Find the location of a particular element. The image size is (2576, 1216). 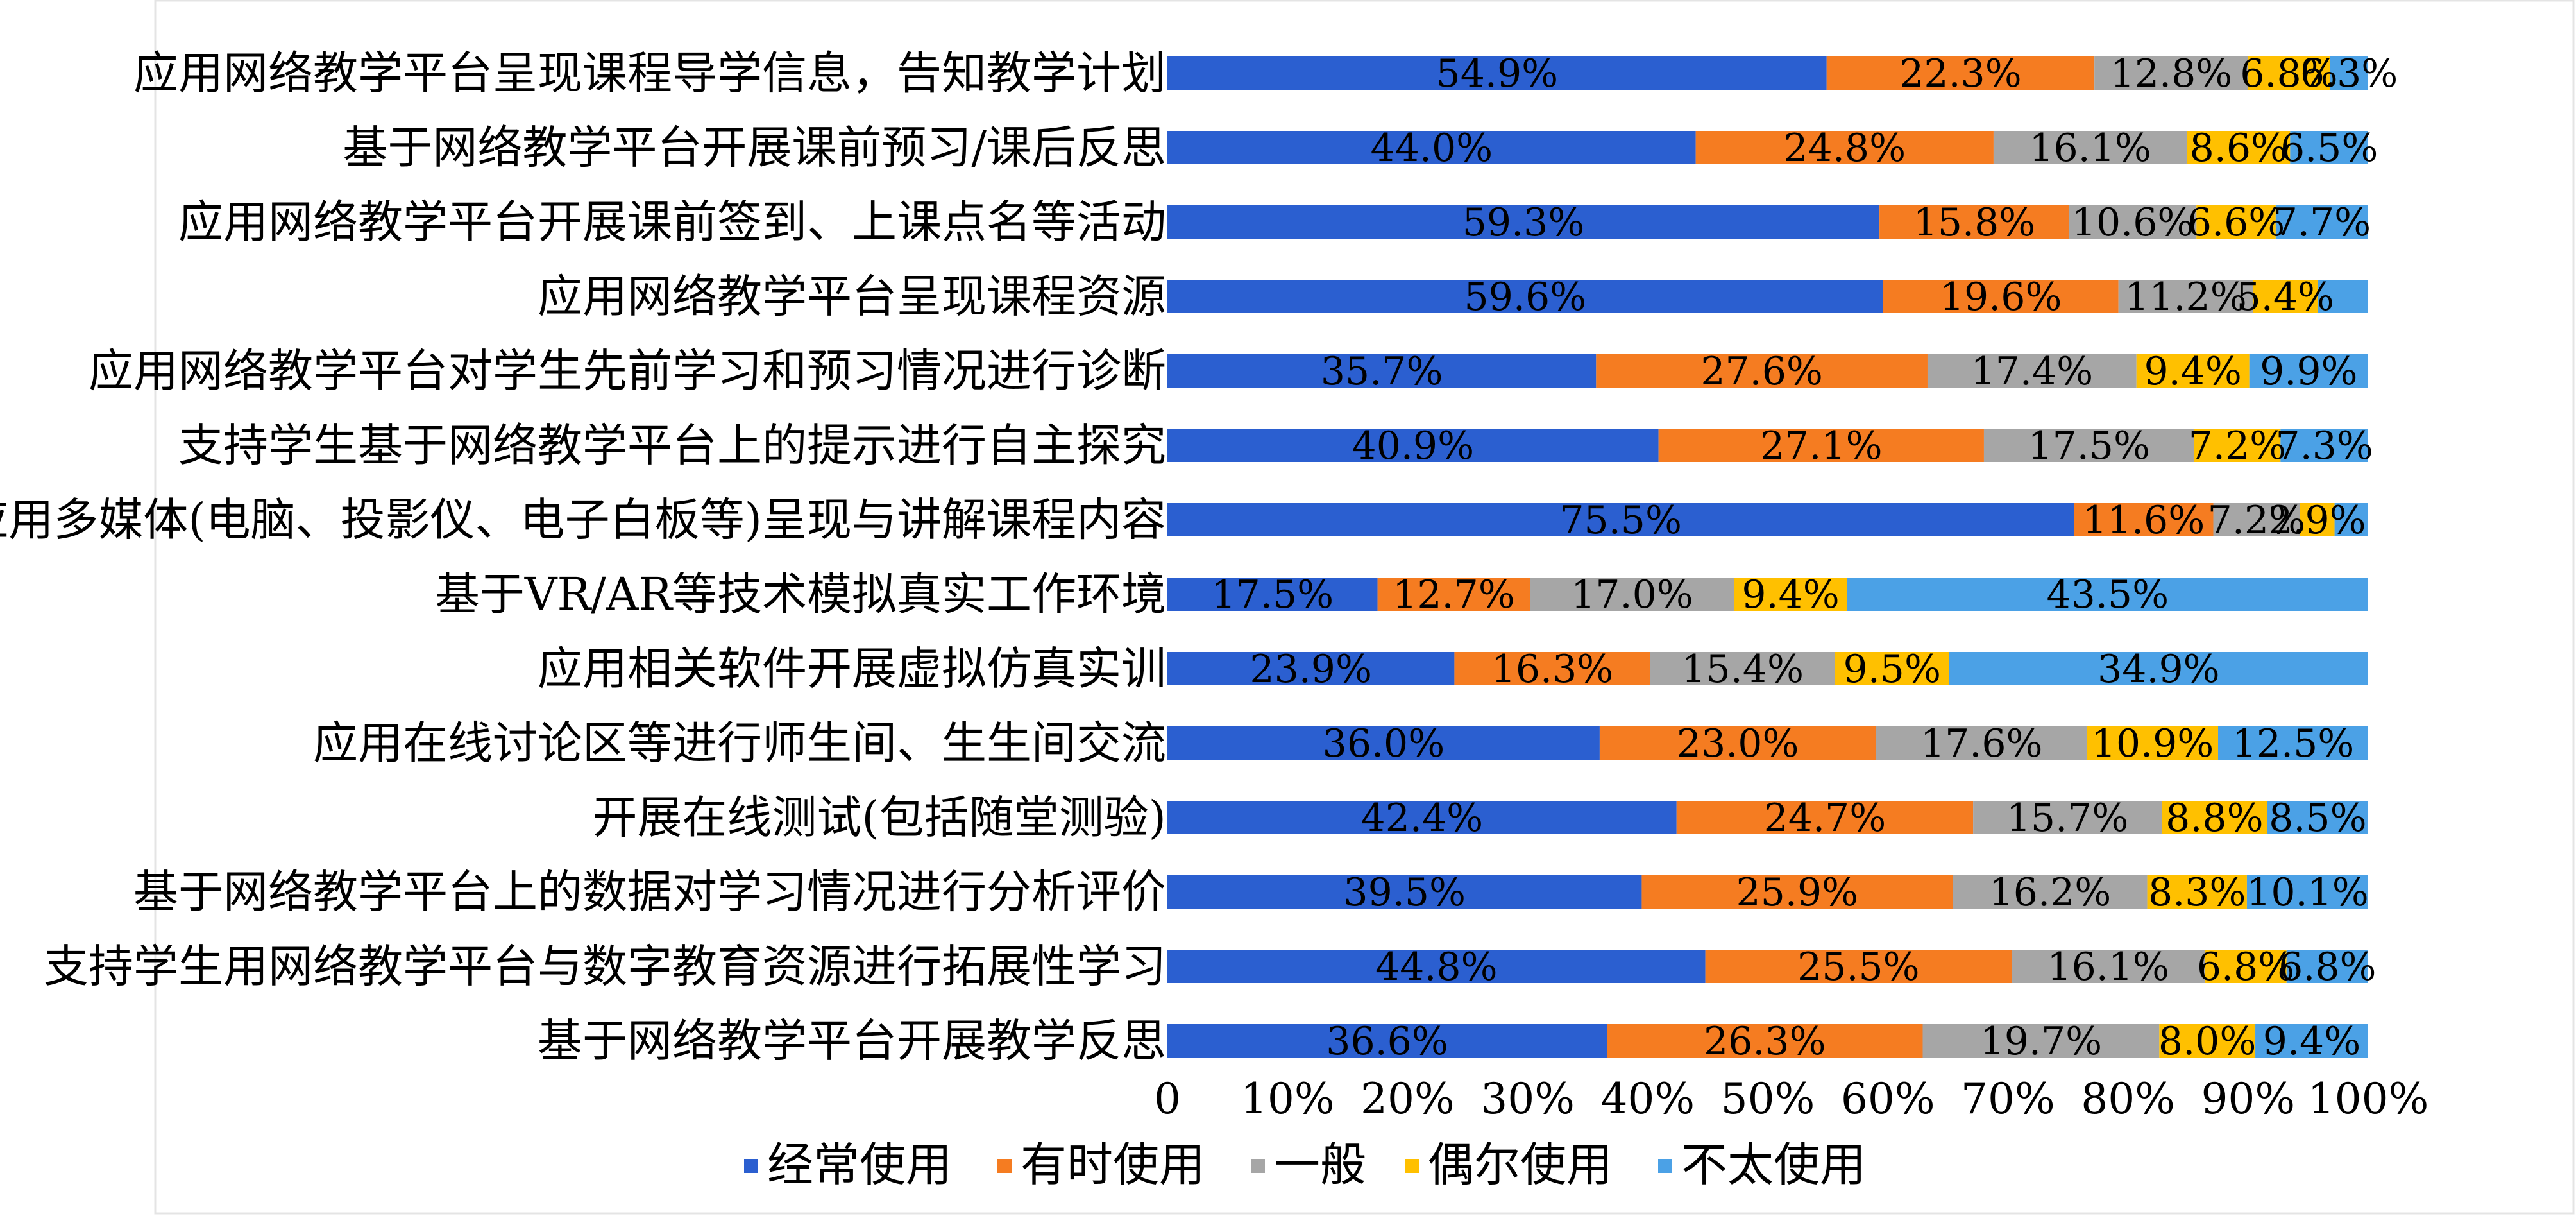

data-label: 7.3% is located at coordinates (2324, 446).